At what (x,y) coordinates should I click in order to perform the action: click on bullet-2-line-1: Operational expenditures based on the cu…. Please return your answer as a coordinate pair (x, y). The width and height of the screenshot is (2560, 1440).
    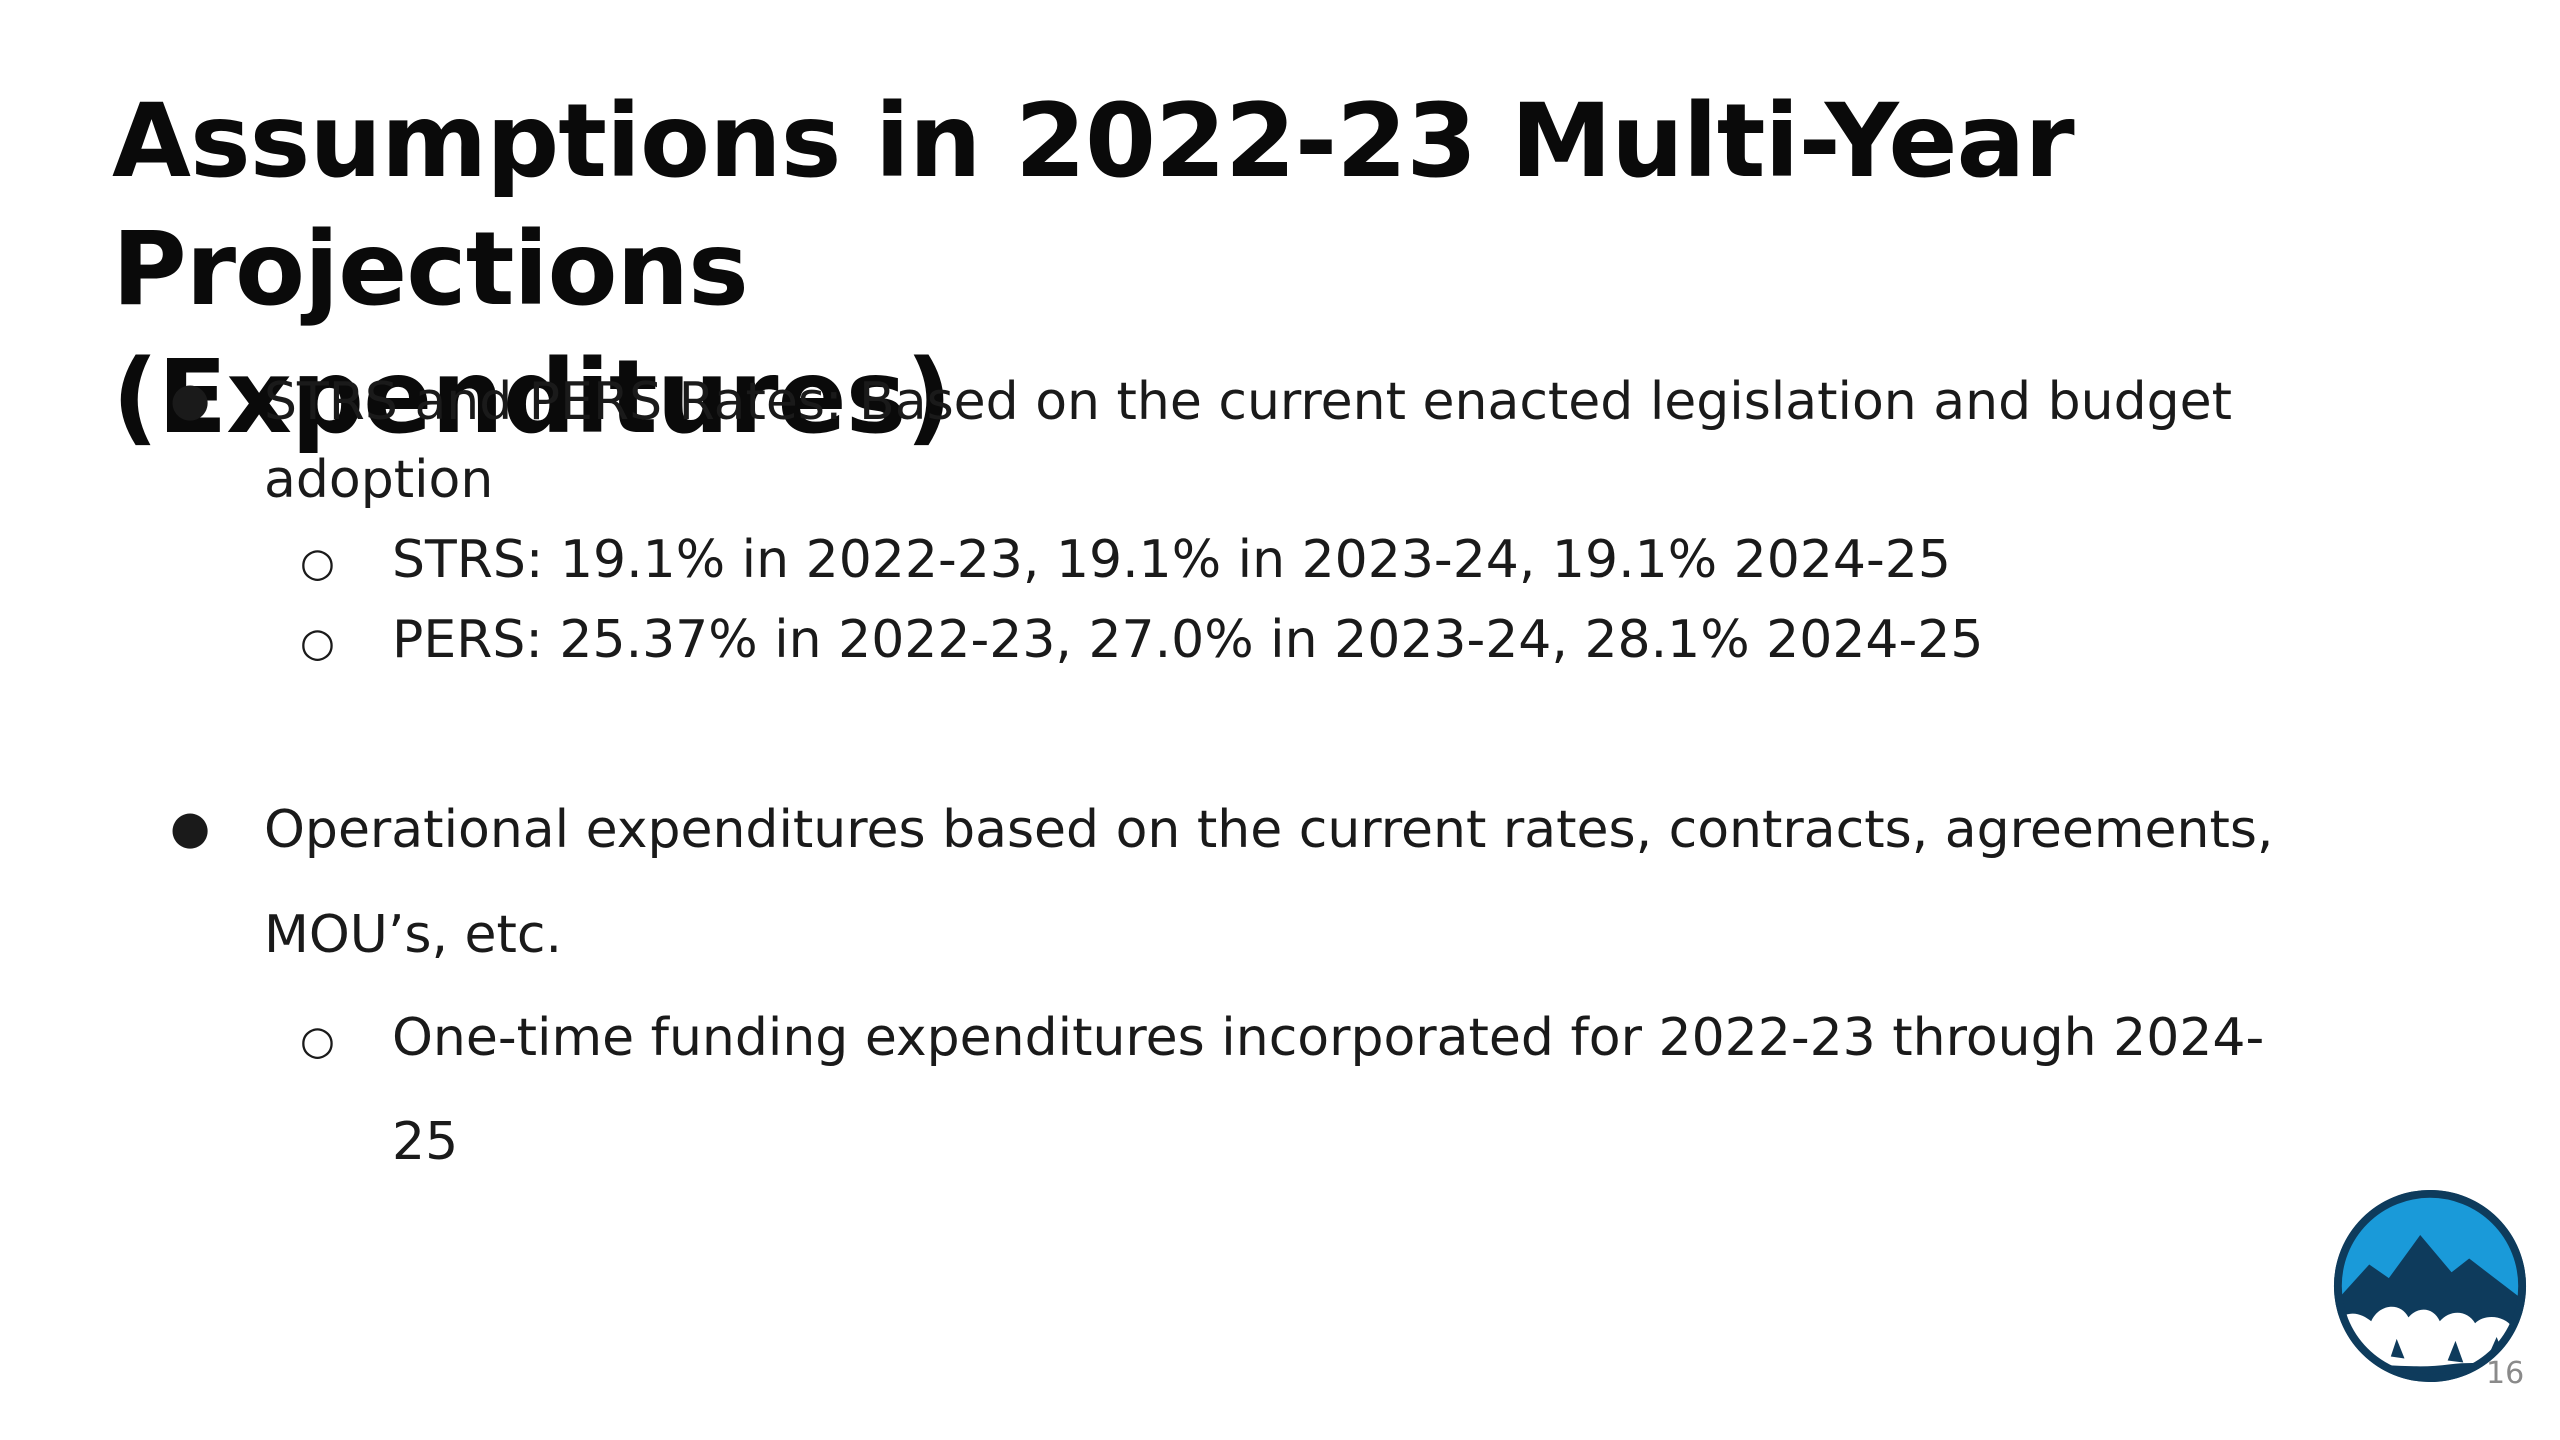
    Looking at the image, I should click on (1269, 830).